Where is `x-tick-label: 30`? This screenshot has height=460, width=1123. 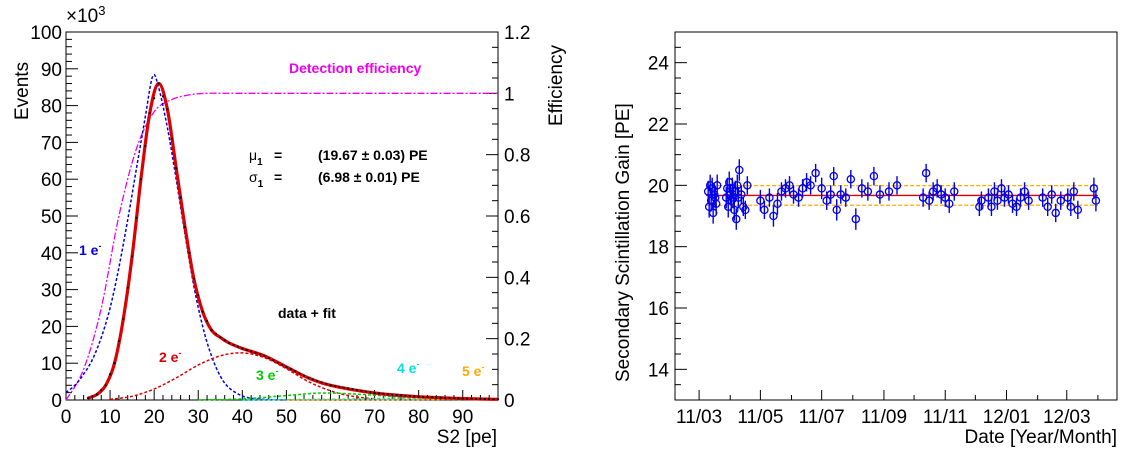
x-tick-label: 30 is located at coordinates (198, 417).